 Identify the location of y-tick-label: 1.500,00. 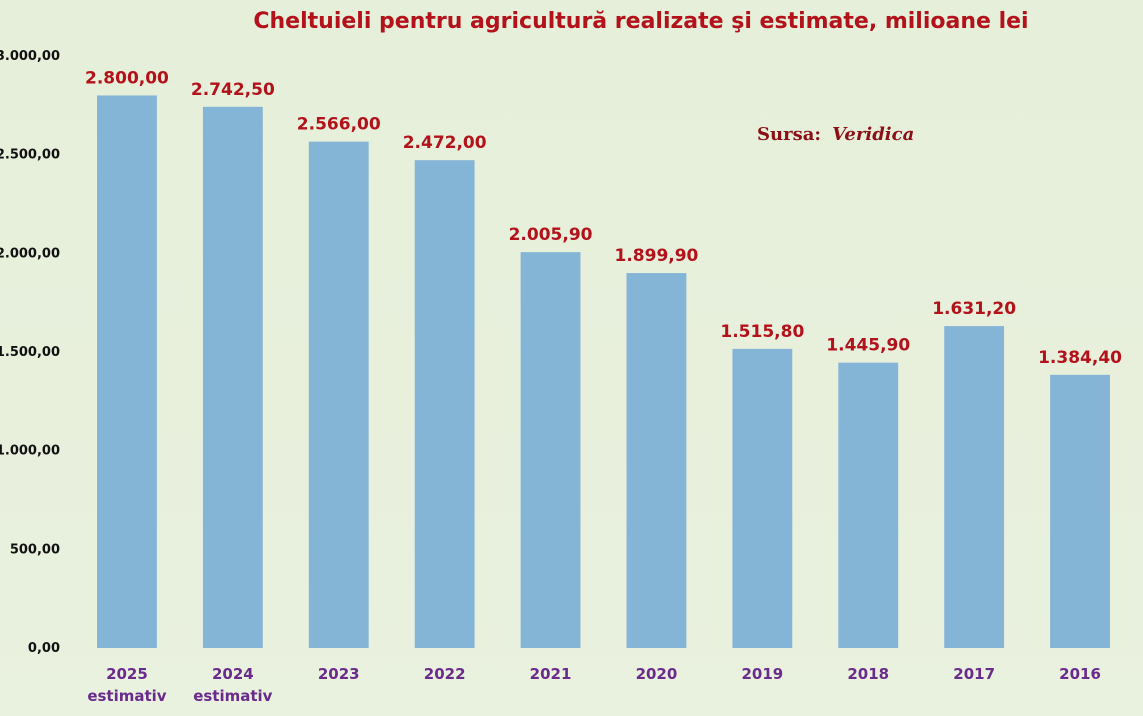
(30, 352).